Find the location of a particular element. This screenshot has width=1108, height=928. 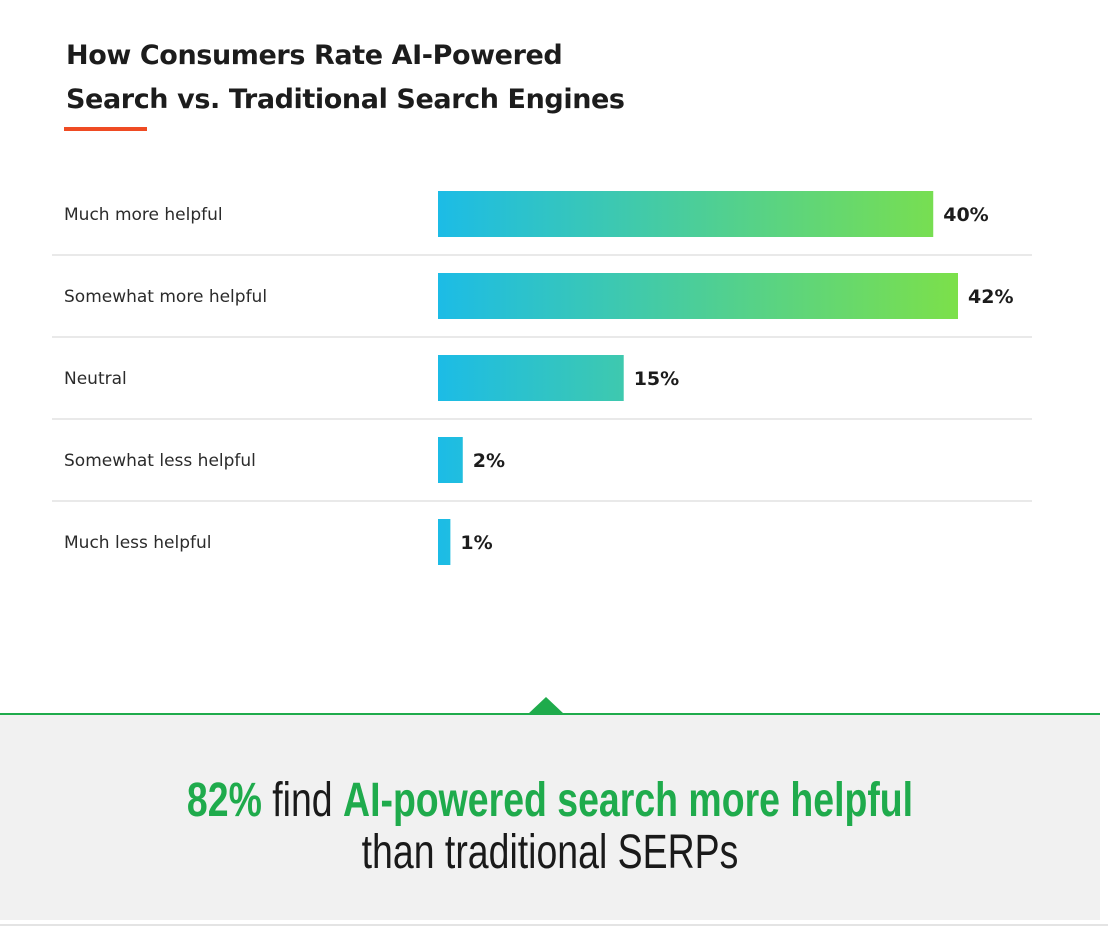

bar-value-label: 40% is located at coordinates (965, 215).